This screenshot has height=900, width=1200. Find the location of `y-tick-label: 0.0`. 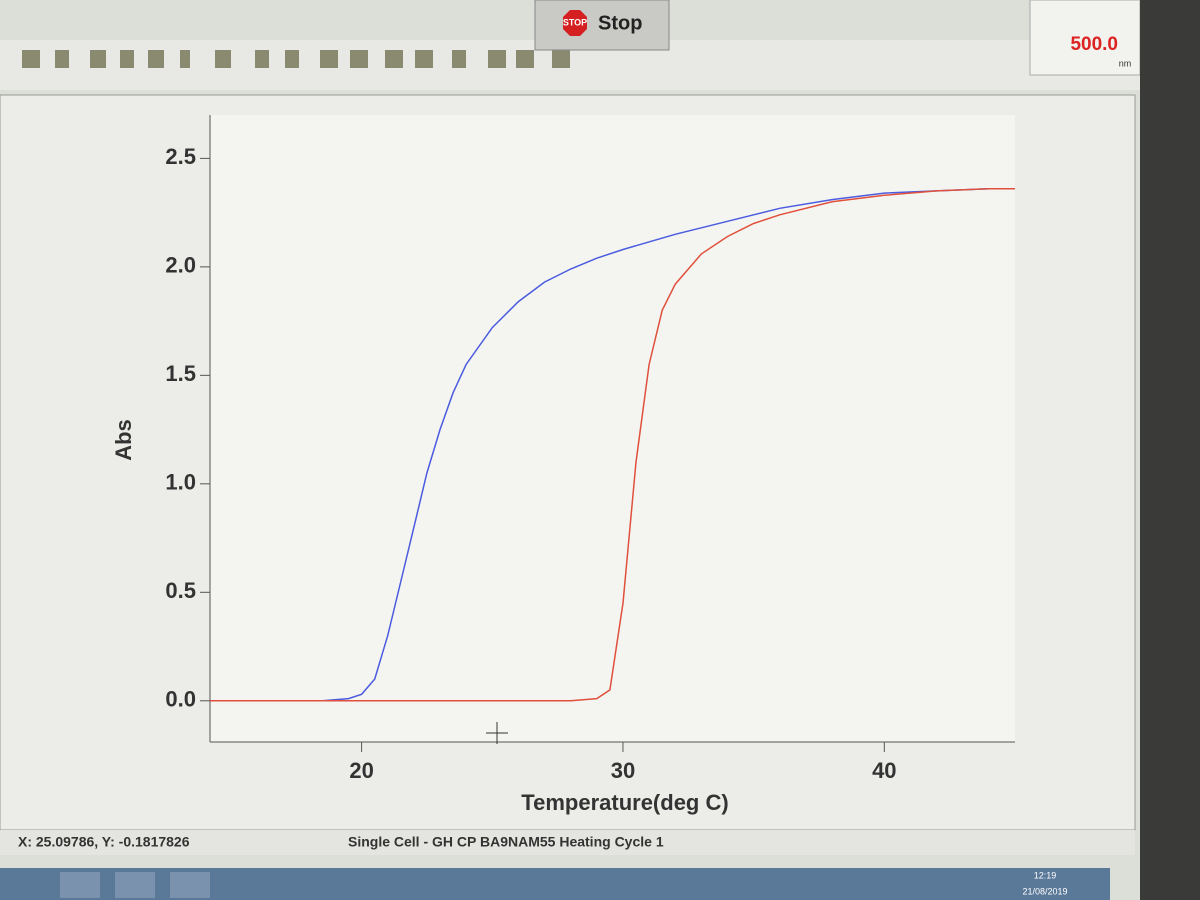

y-tick-label: 0.0 is located at coordinates (180, 699).